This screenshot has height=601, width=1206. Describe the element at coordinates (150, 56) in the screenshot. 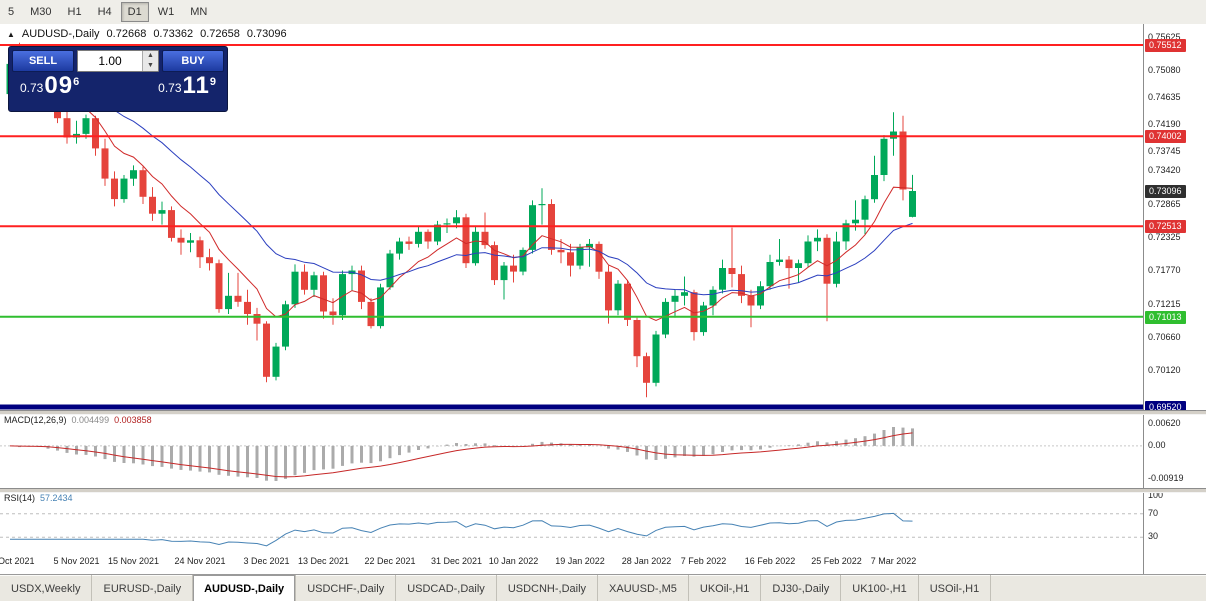

I see `volume-up-button: ▲` at that location.